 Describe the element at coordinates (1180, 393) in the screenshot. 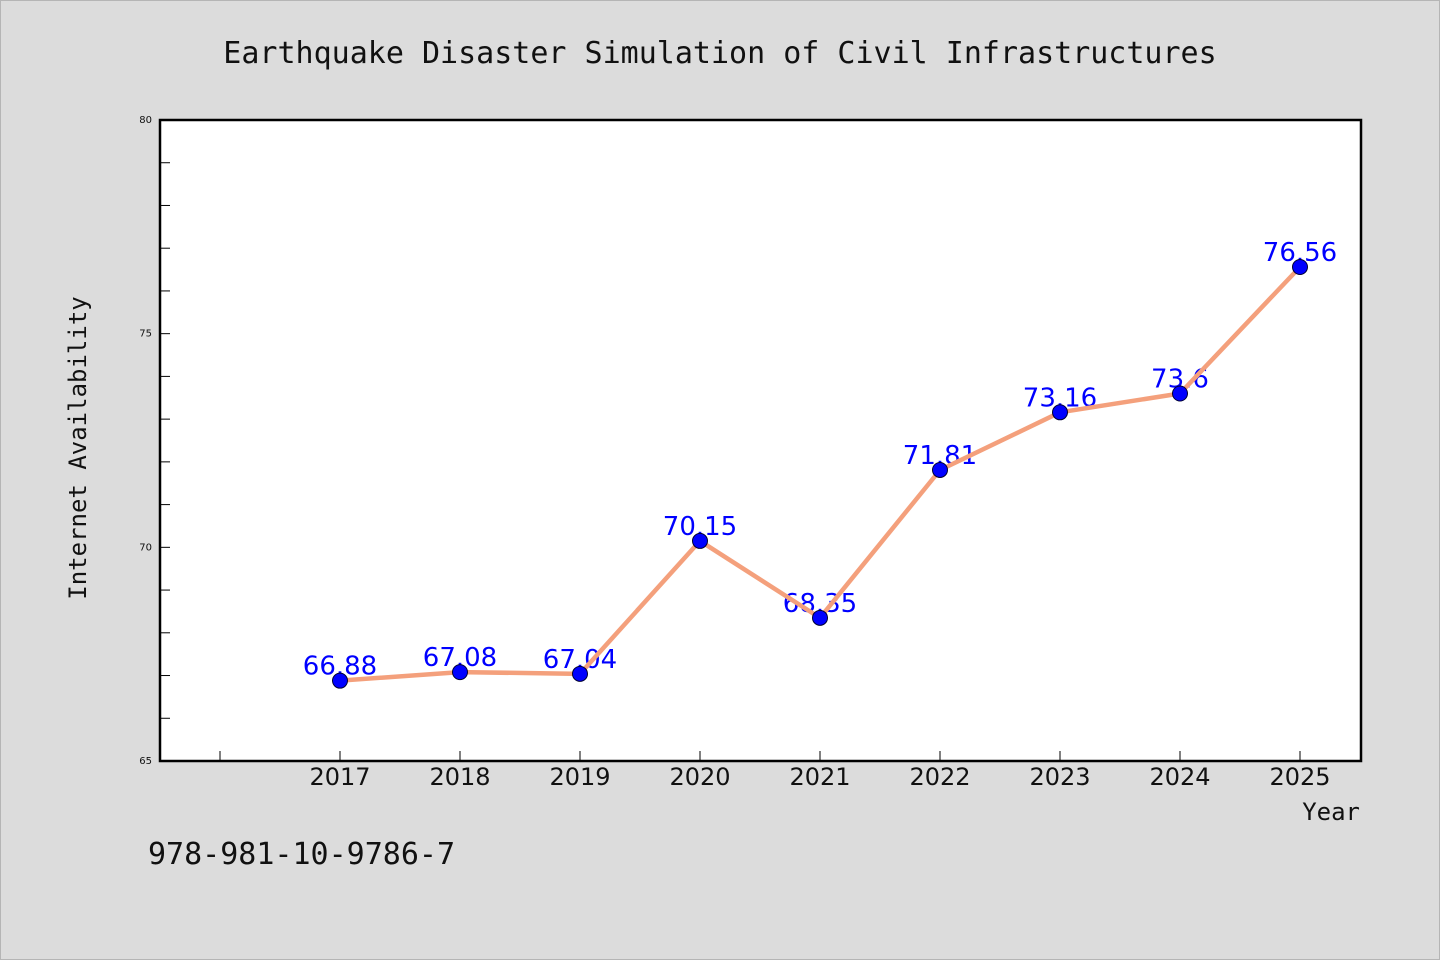

I see `data-point-2024` at that location.